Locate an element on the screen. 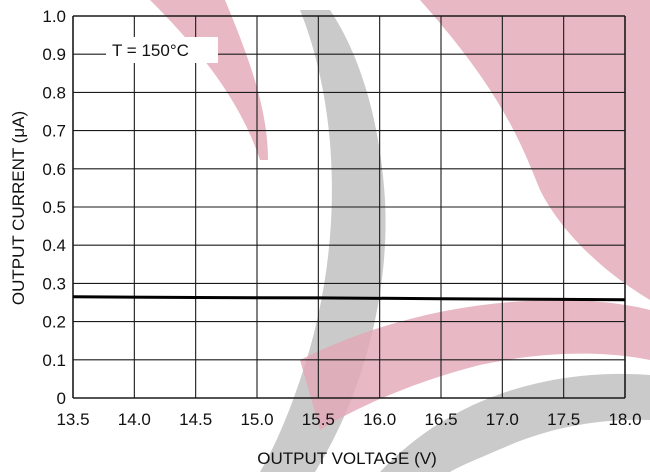 Image resolution: width=650 pixels, height=472 pixels. series-group is located at coordinates (349, 298).